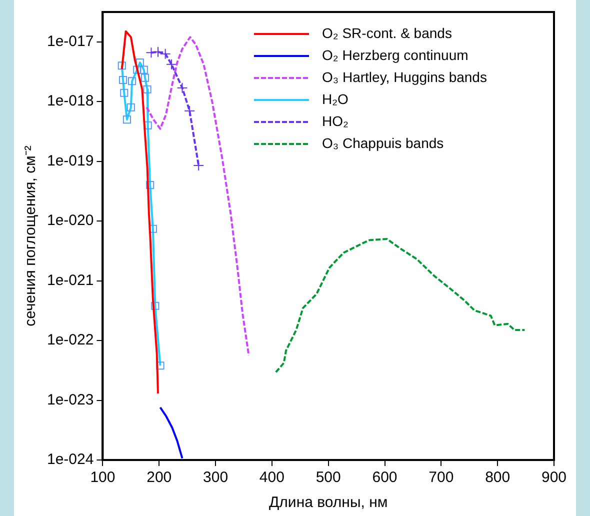  I want to click on legend-label: H₂O, so click(335, 98).